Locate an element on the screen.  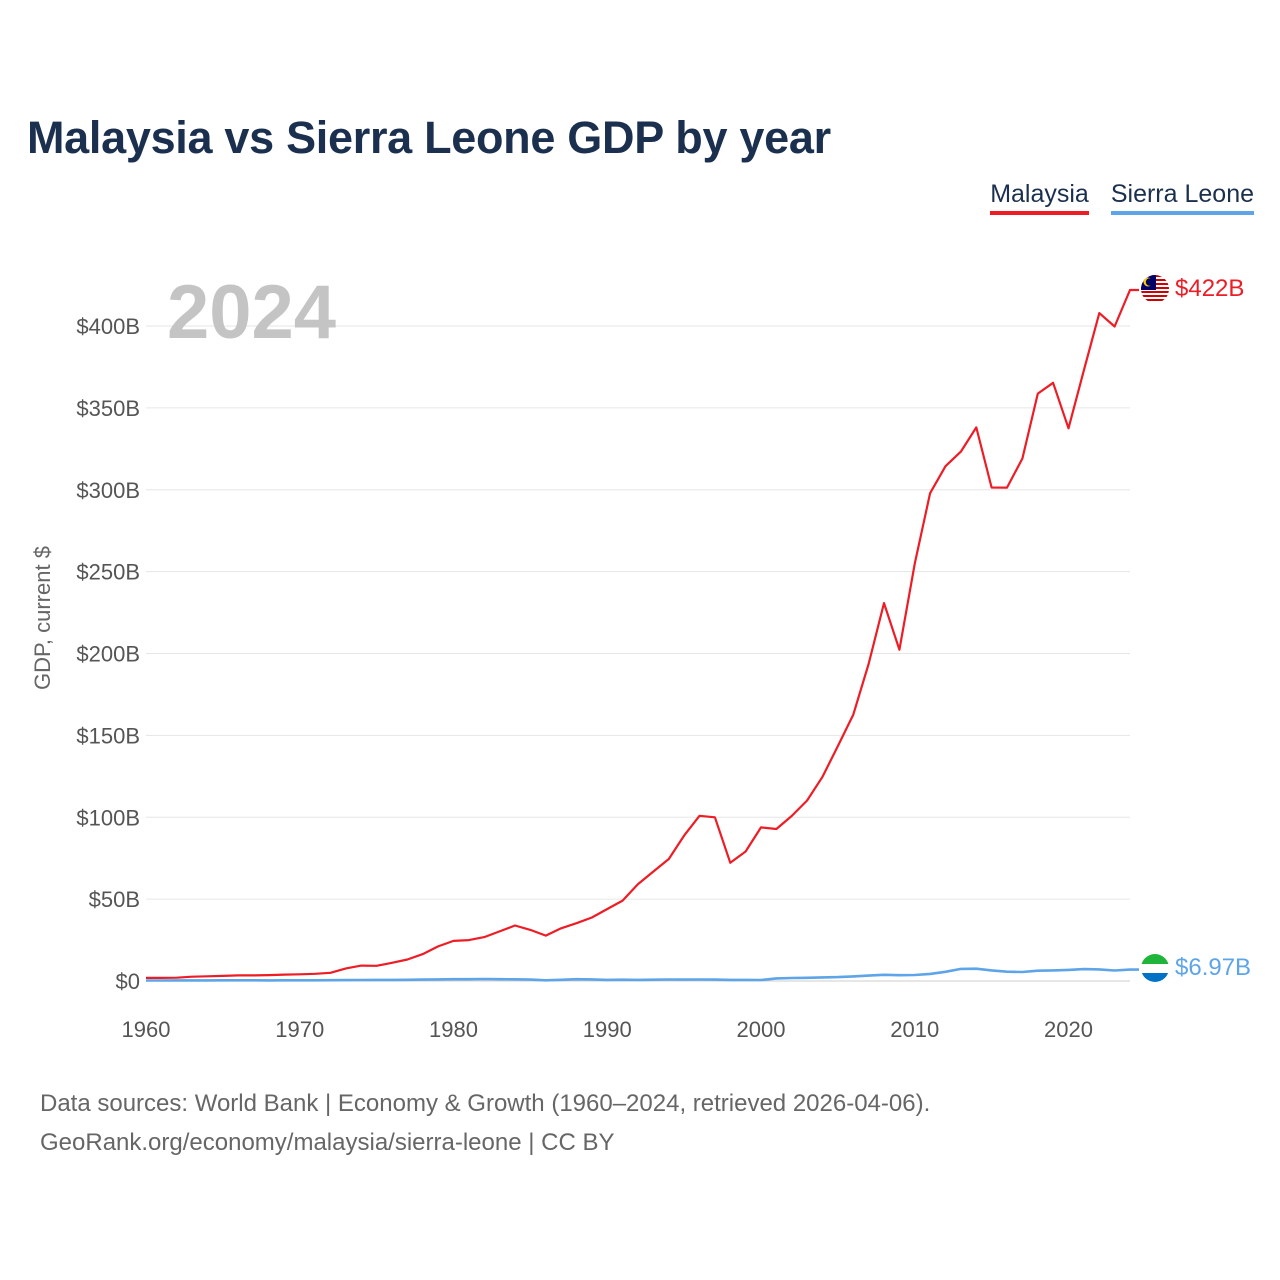
y-tick-label: $400B is located at coordinates (108, 326).